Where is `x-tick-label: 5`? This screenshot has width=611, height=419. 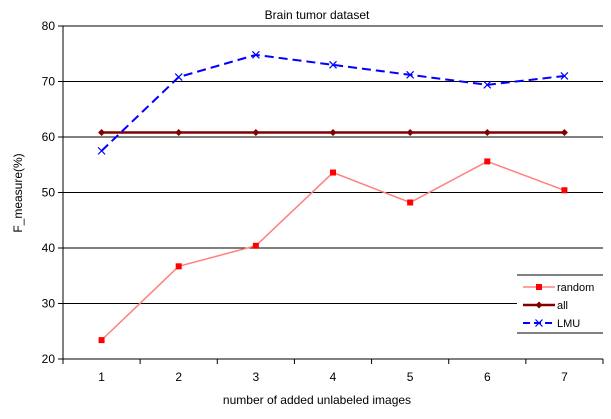 x-tick-label: 5 is located at coordinates (410, 377).